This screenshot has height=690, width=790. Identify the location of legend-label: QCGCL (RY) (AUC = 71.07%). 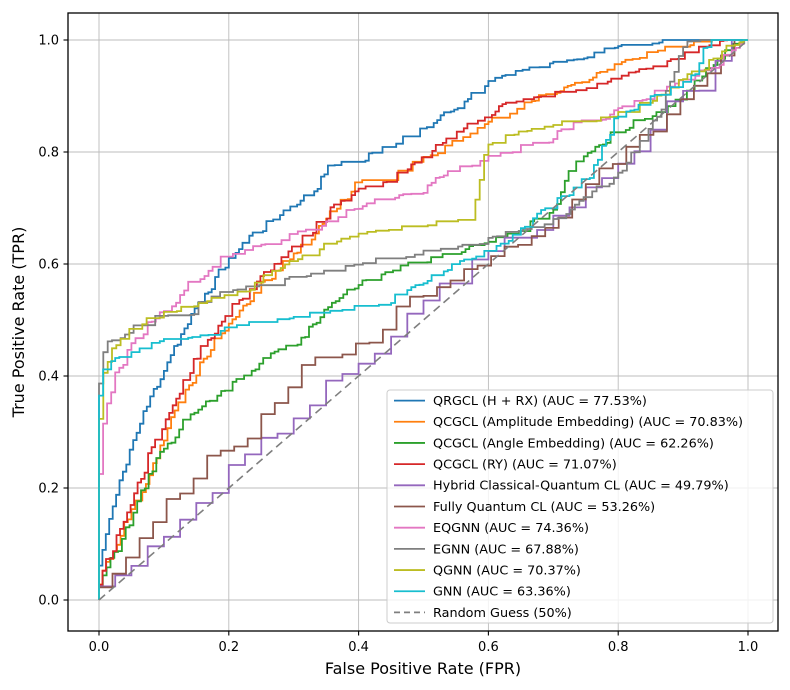
(525, 465).